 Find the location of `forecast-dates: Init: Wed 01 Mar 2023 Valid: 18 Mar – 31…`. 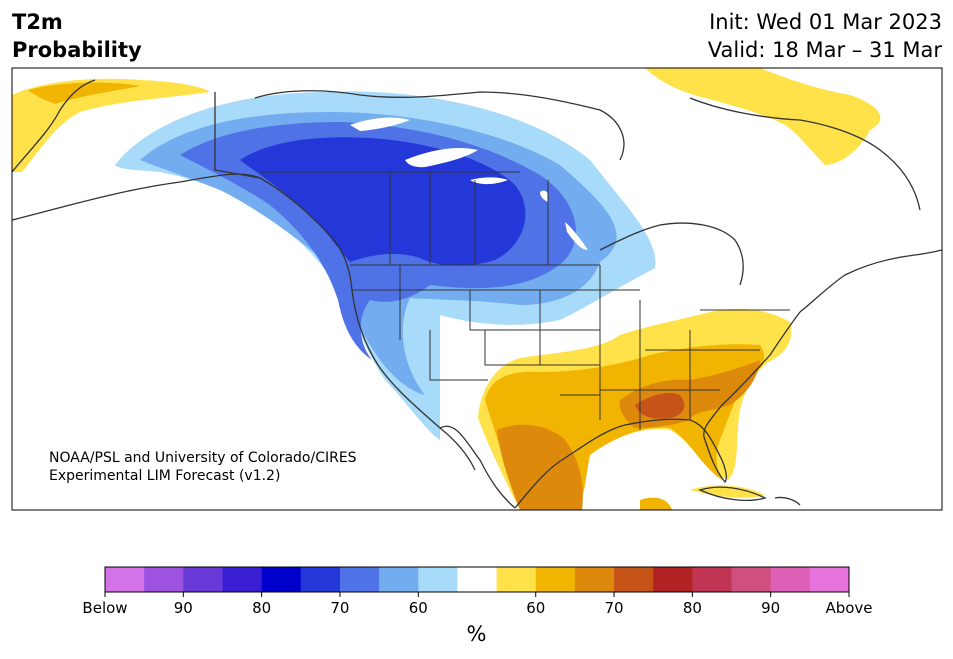

forecast-dates: Init: Wed 01 Mar 2023 Valid: 18 Mar – 31… is located at coordinates (825, 36).